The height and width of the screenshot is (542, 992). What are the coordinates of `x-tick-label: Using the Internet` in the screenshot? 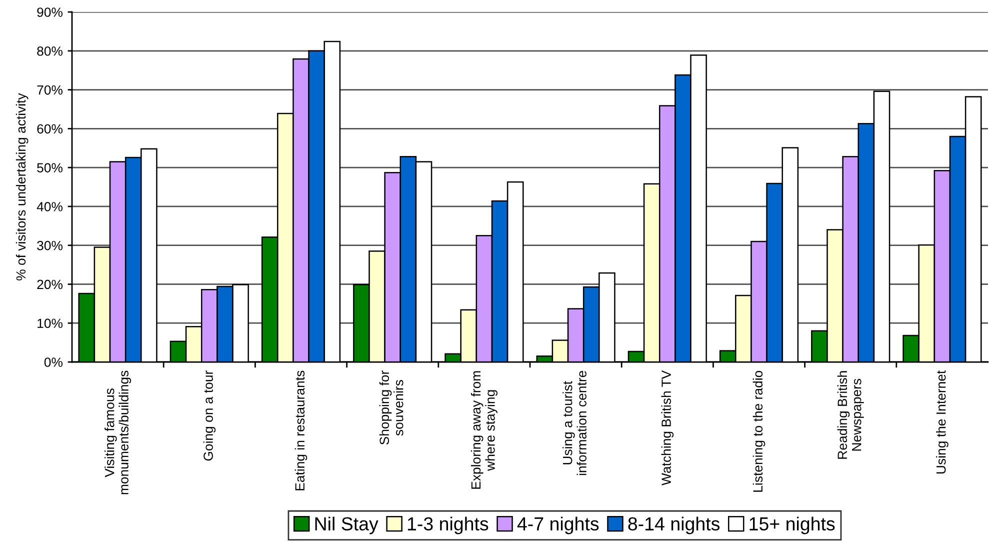 It's located at (942, 422).